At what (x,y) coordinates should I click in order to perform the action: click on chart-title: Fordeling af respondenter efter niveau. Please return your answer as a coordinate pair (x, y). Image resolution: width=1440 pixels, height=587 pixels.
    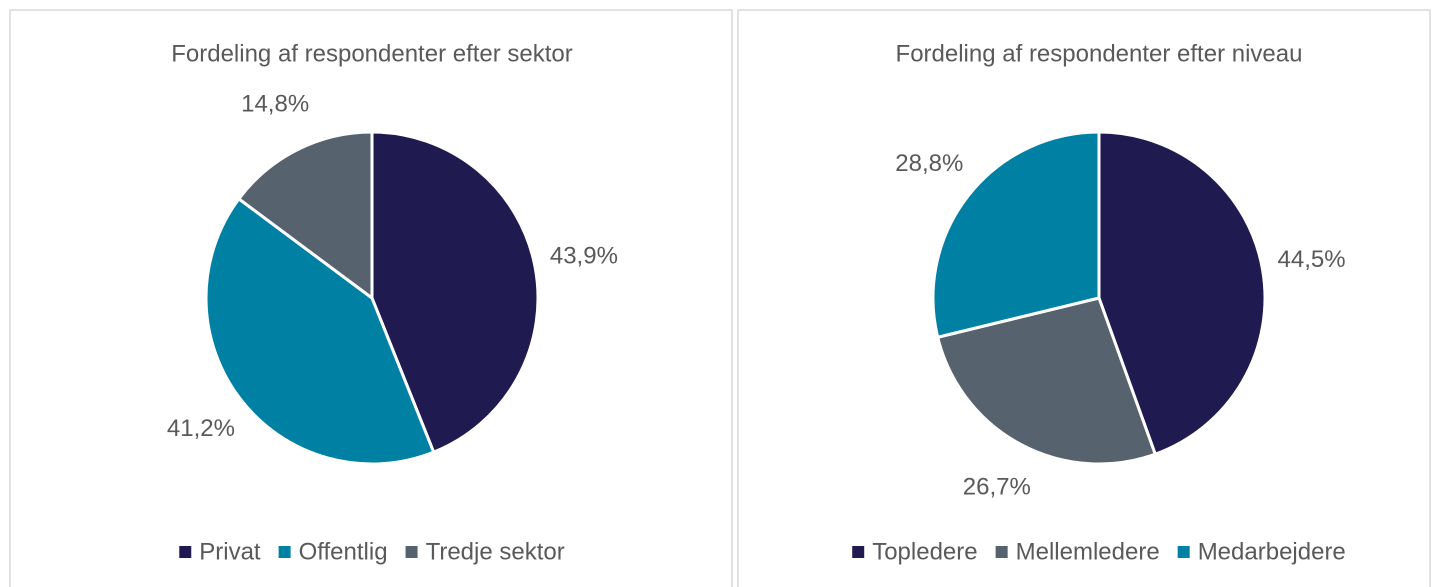
    Looking at the image, I should click on (1099, 53).